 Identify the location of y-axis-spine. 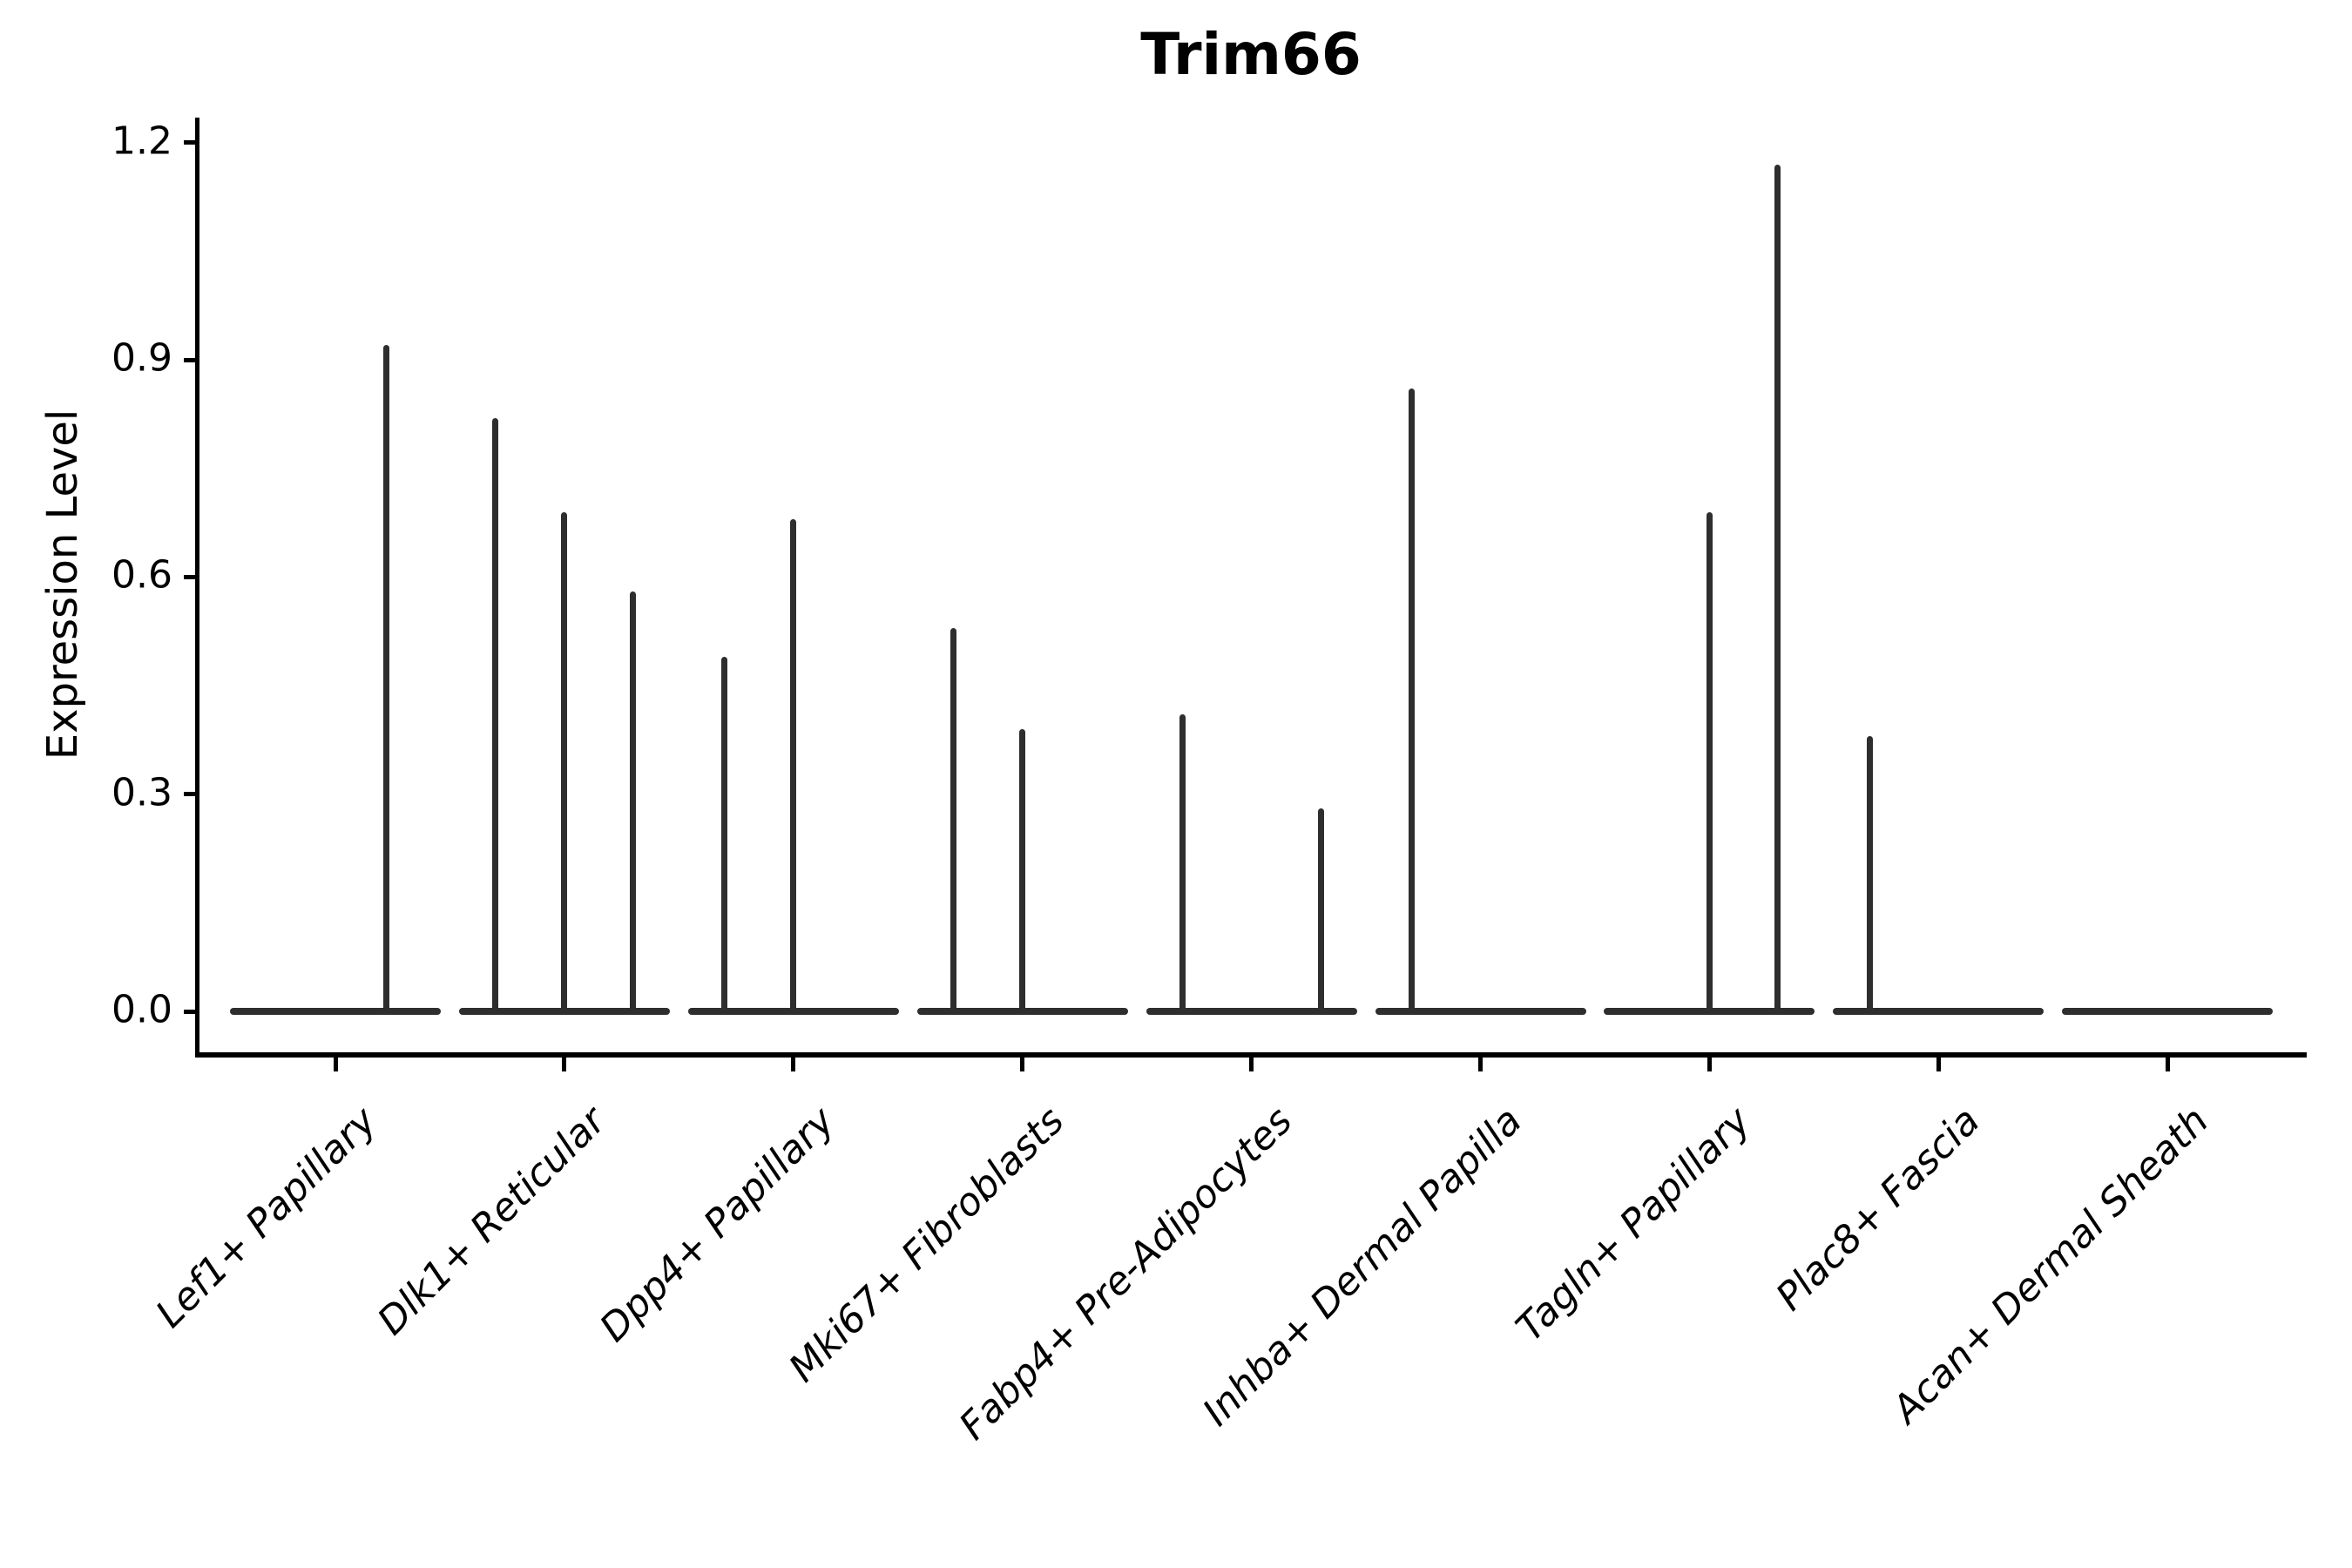
(197, 587).